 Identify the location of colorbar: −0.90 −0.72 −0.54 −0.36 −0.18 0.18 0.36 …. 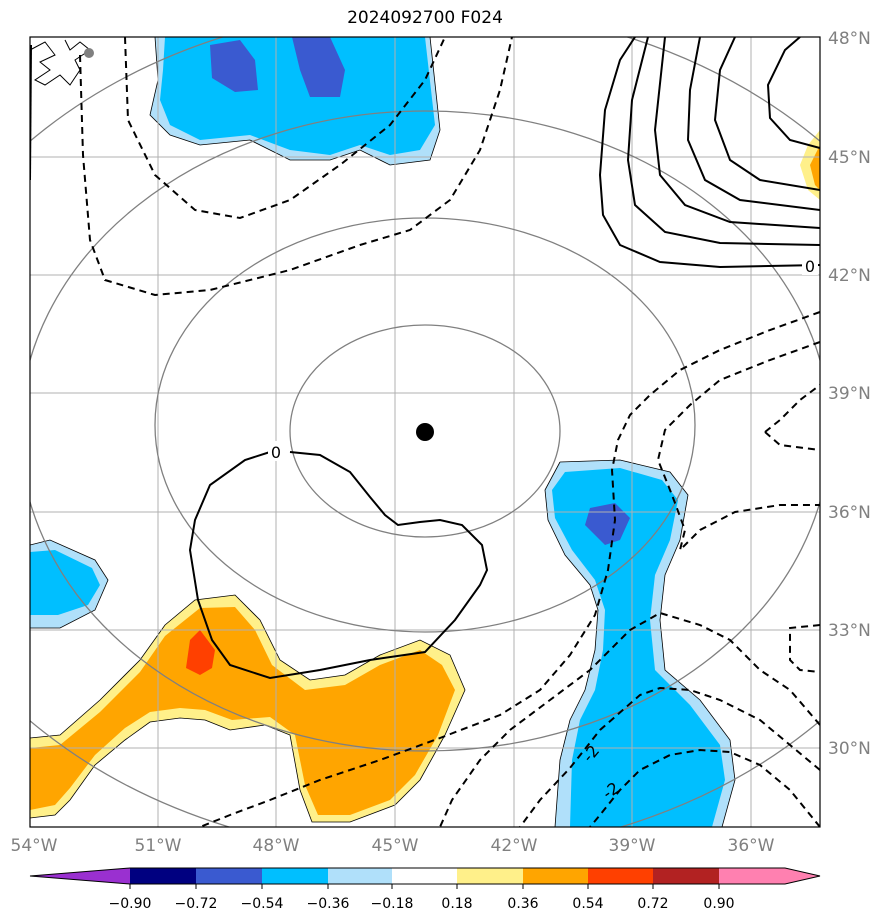
(425, 889).